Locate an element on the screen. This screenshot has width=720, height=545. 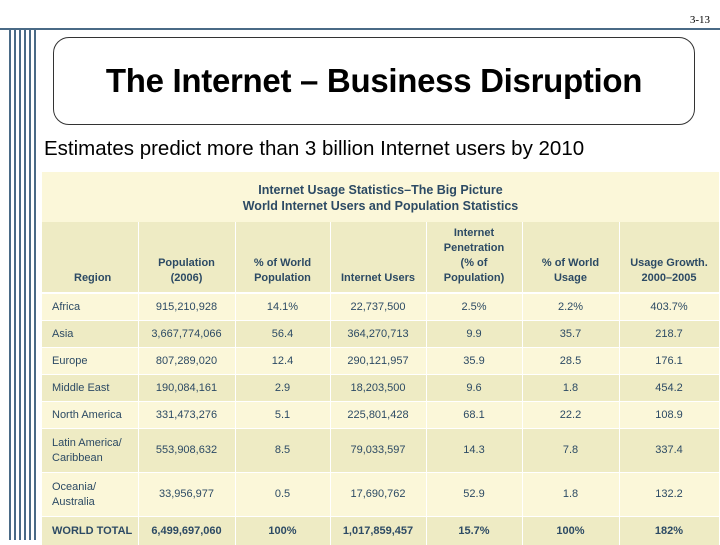
cell-world-population-pct: 0.5 is located at coordinates (282, 495).